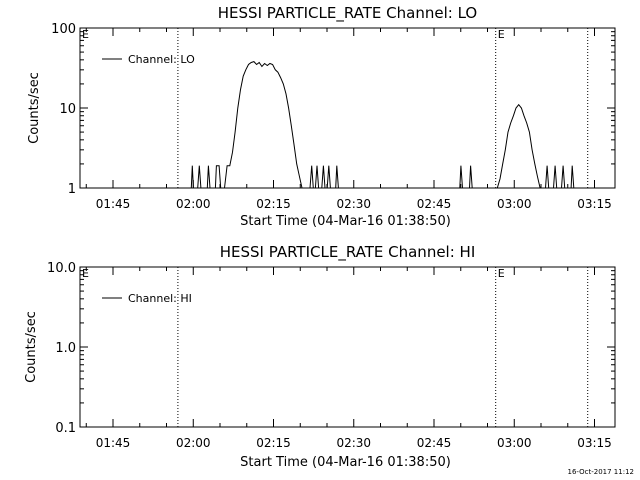  What do you see at coordinates (61, 268) in the screenshot?
I see `y-tick-label: 10.0` at bounding box center [61, 268].